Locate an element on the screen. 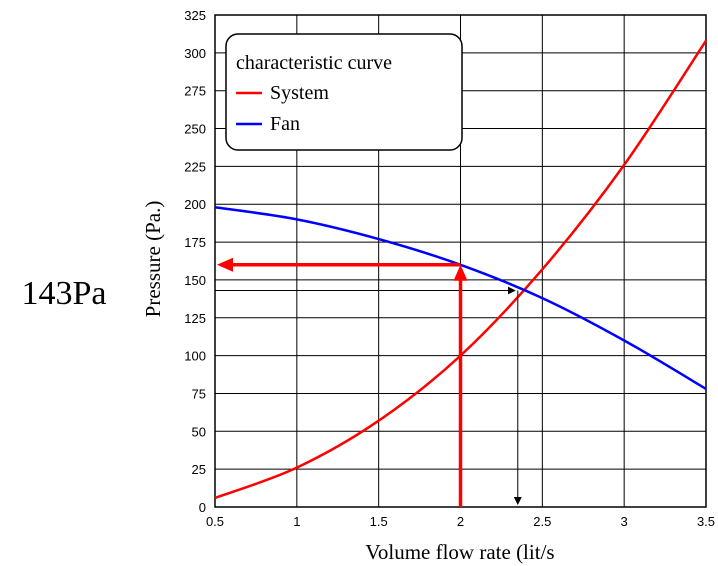 The width and height of the screenshot is (718, 566). y-tick-label: 0 is located at coordinates (202, 507).